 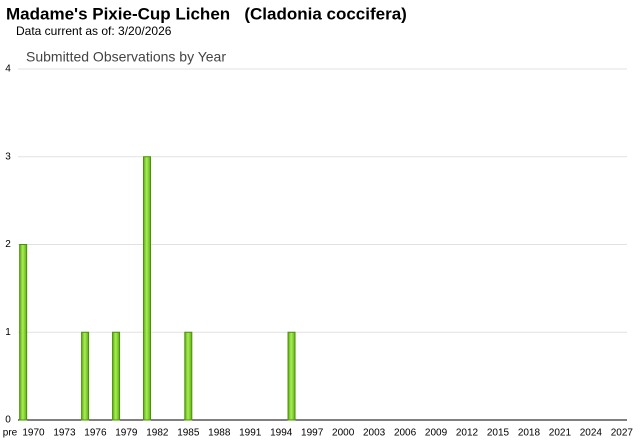 I want to click on y-tick-label: 2, so click(x=8, y=244).